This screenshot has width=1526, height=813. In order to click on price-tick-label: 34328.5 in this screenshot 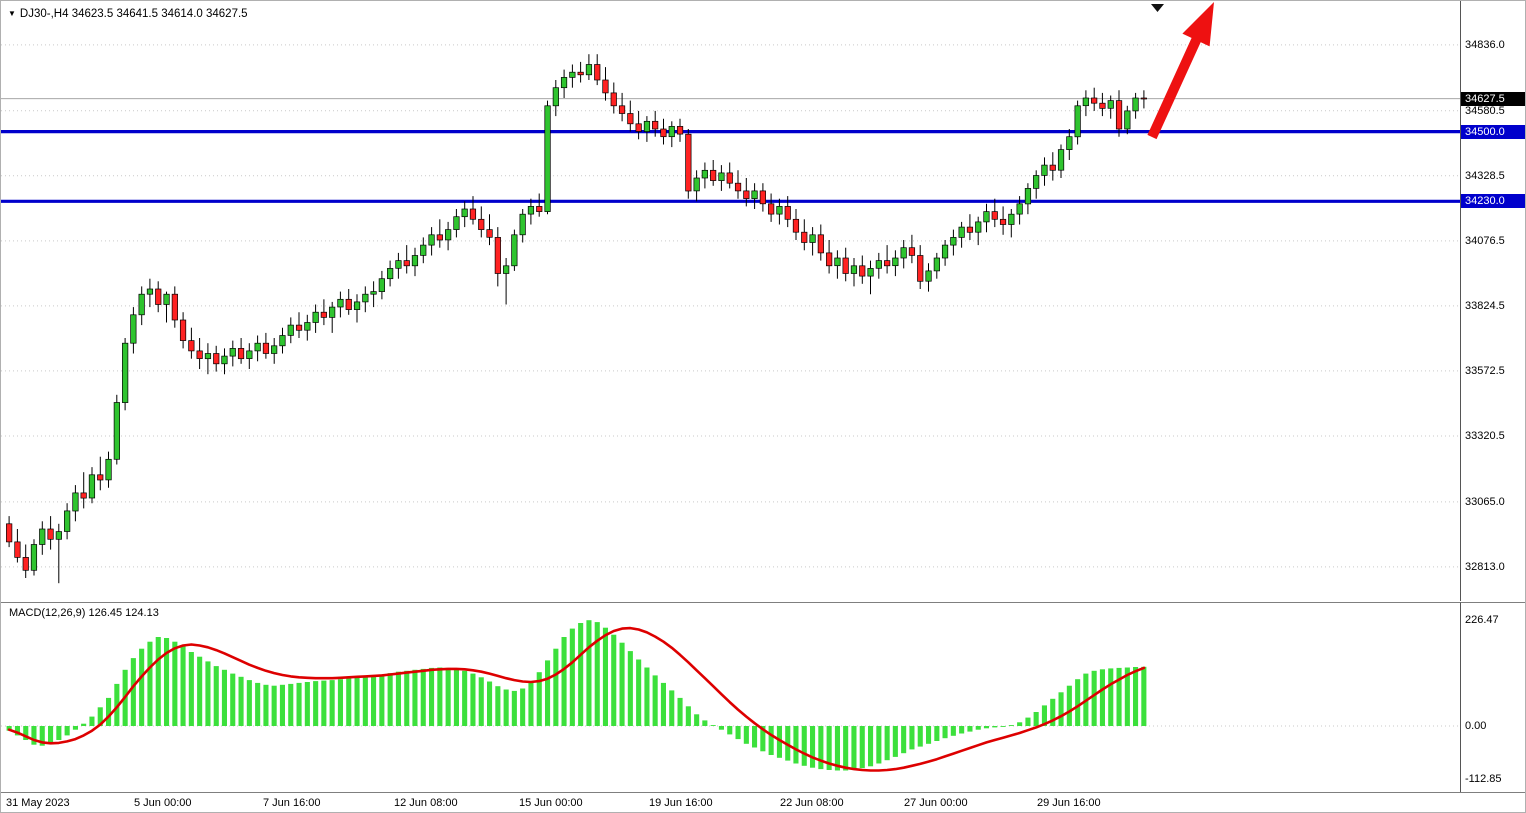, I will do `click(1485, 175)`.